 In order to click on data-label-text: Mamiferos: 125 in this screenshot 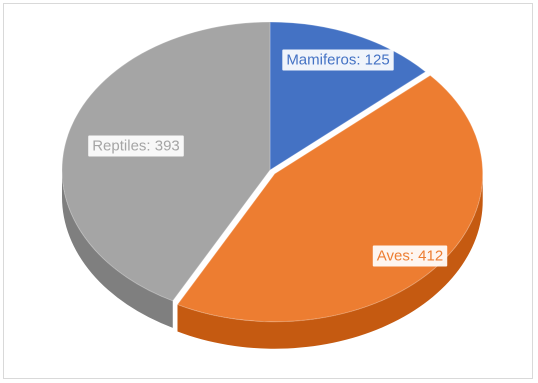, I will do `click(337, 60)`.